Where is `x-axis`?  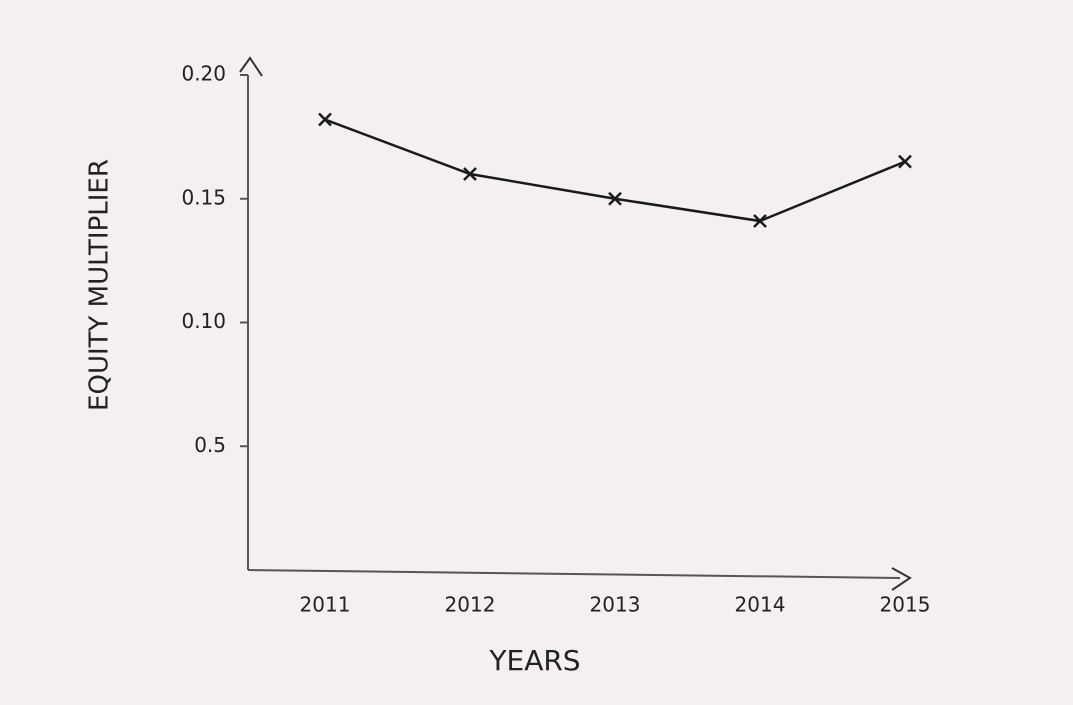
x-axis is located at coordinates (574, 574).